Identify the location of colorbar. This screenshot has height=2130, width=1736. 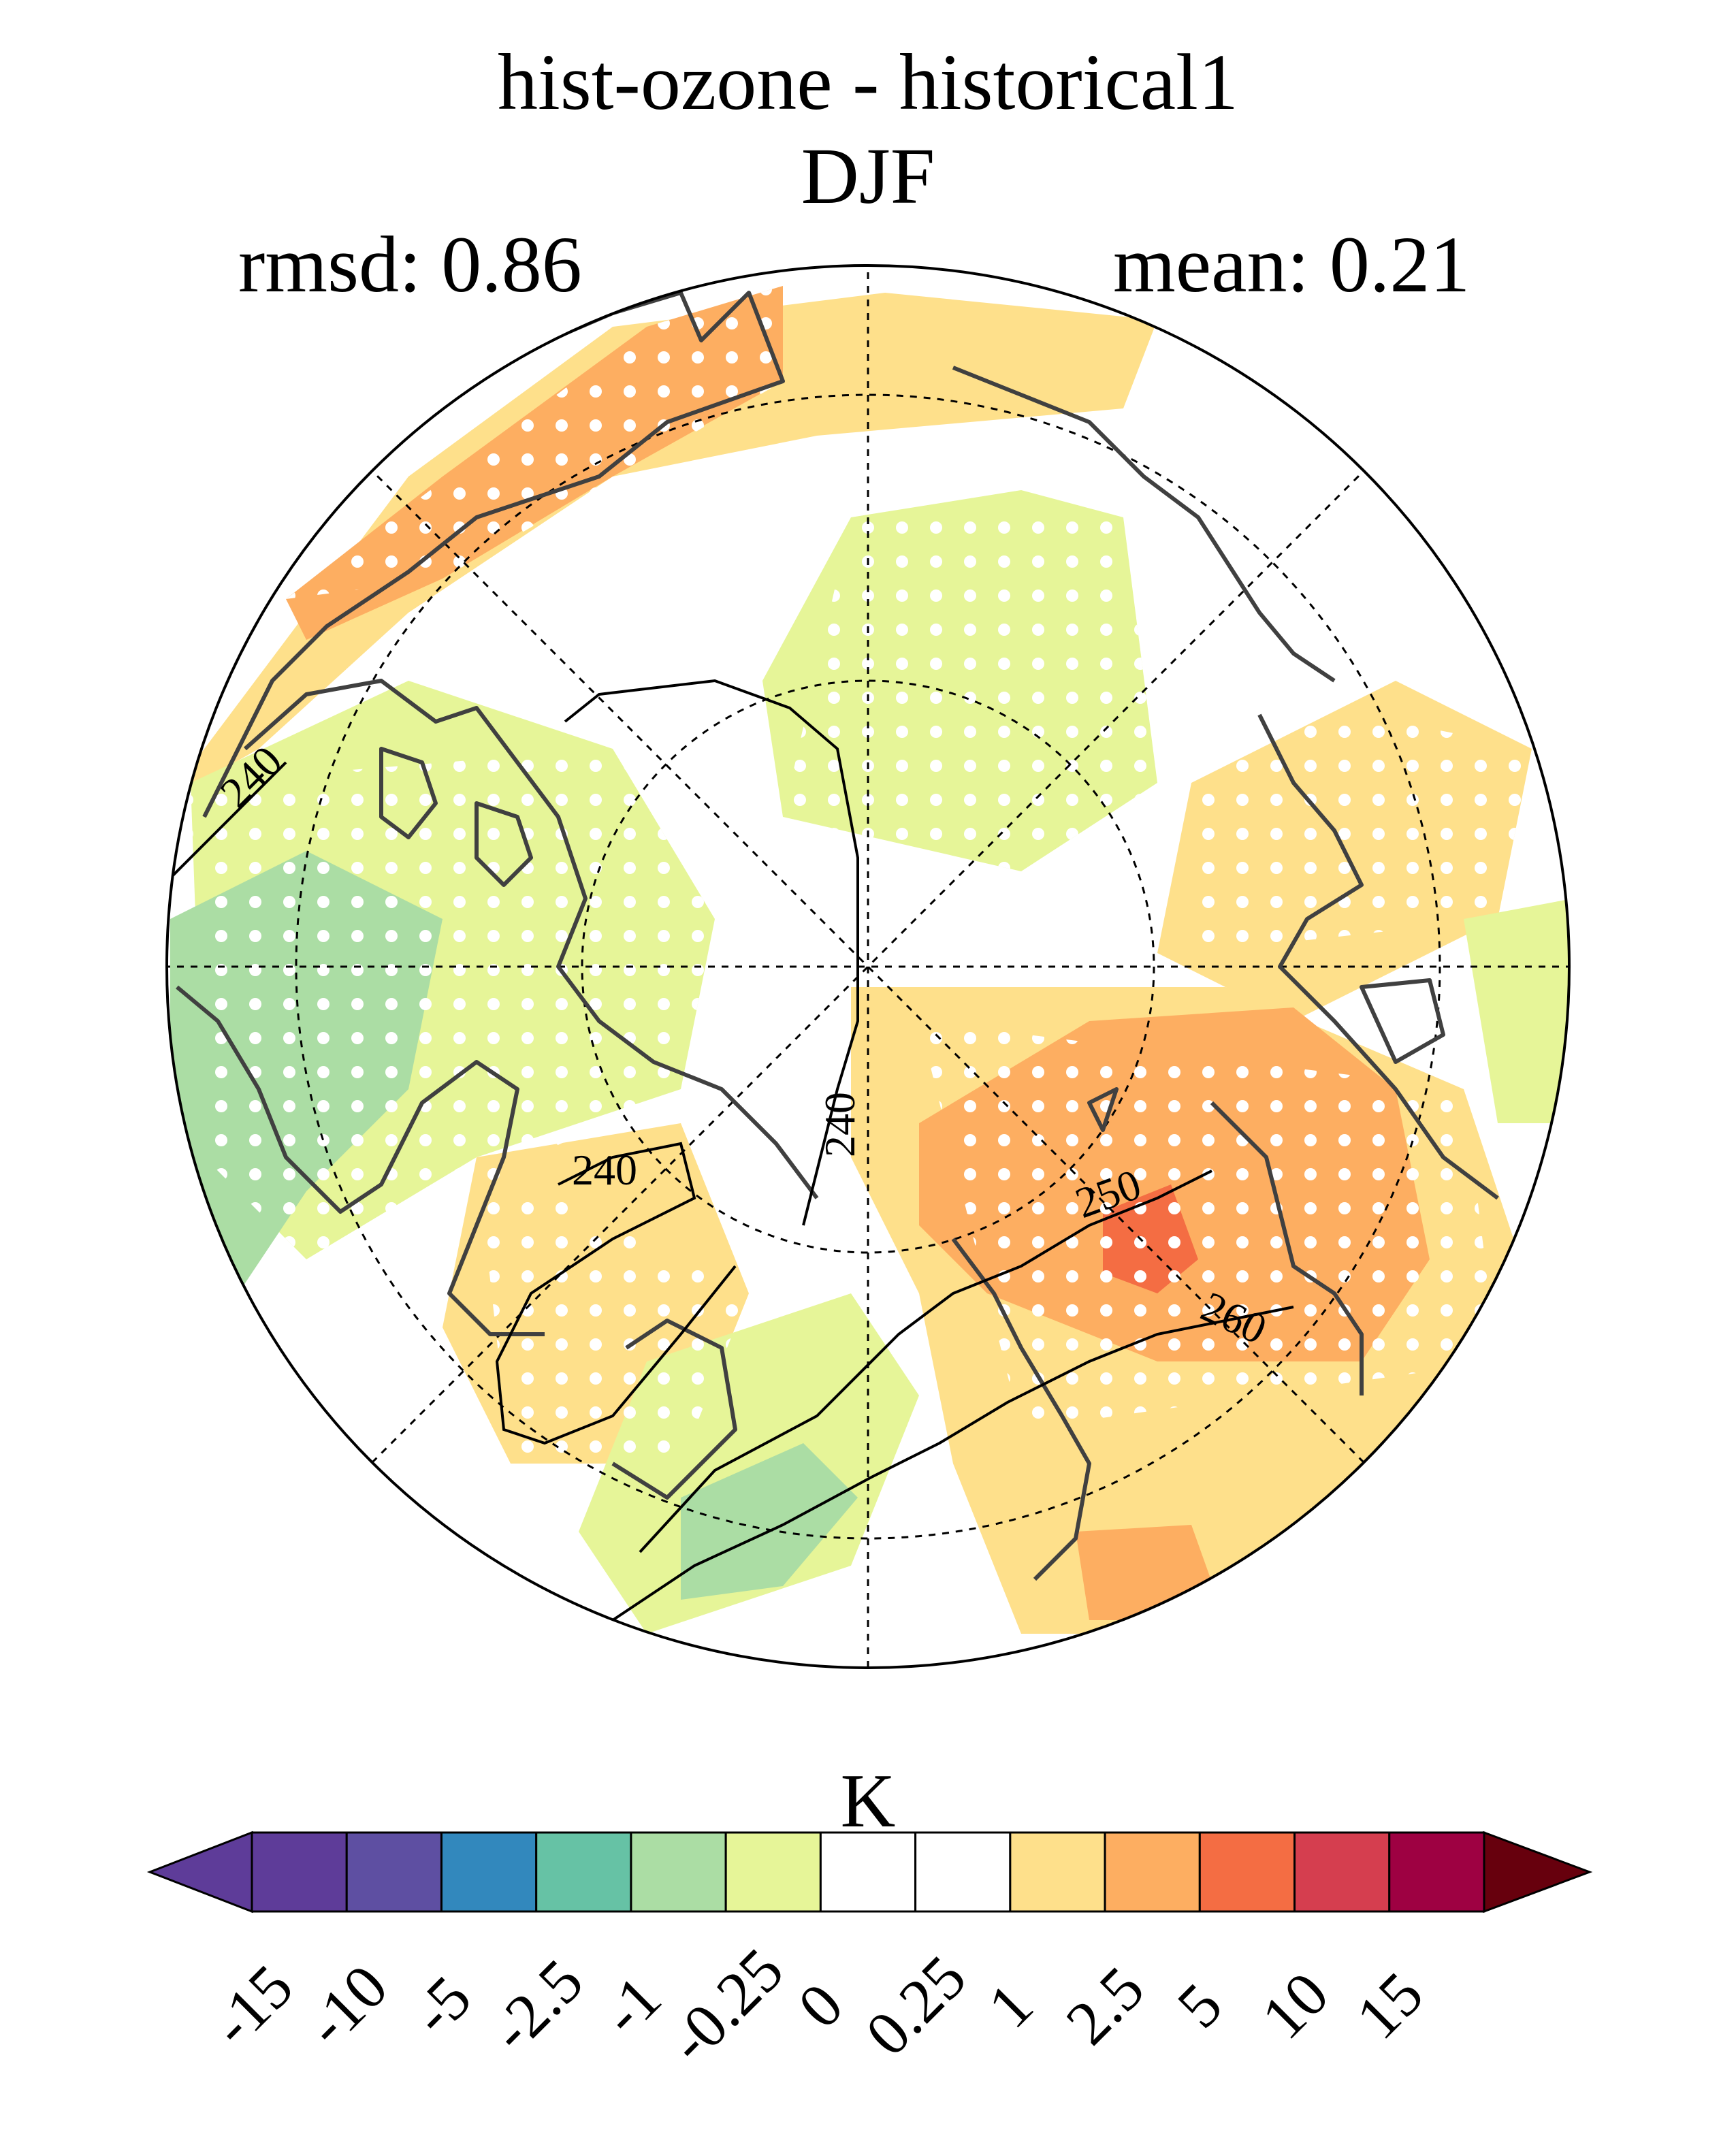
(869, 1872).